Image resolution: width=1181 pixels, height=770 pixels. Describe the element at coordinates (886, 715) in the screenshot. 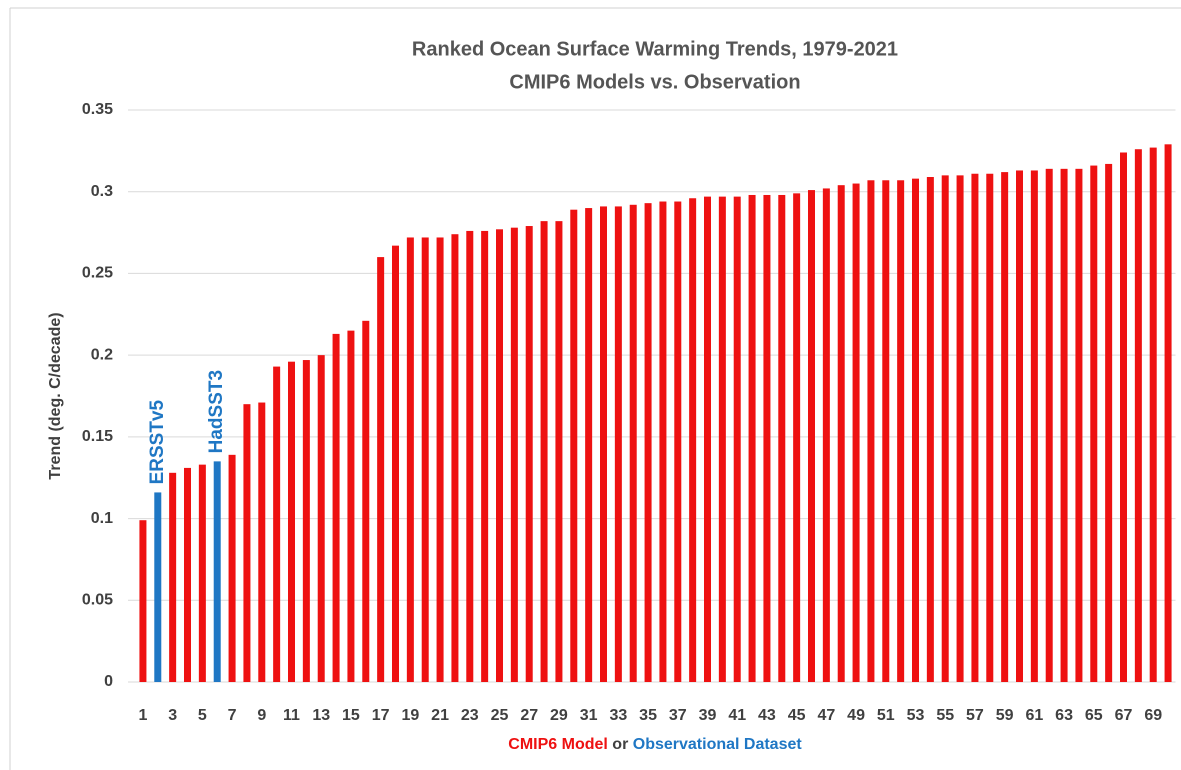

I see `x-tick-label: 51` at that location.